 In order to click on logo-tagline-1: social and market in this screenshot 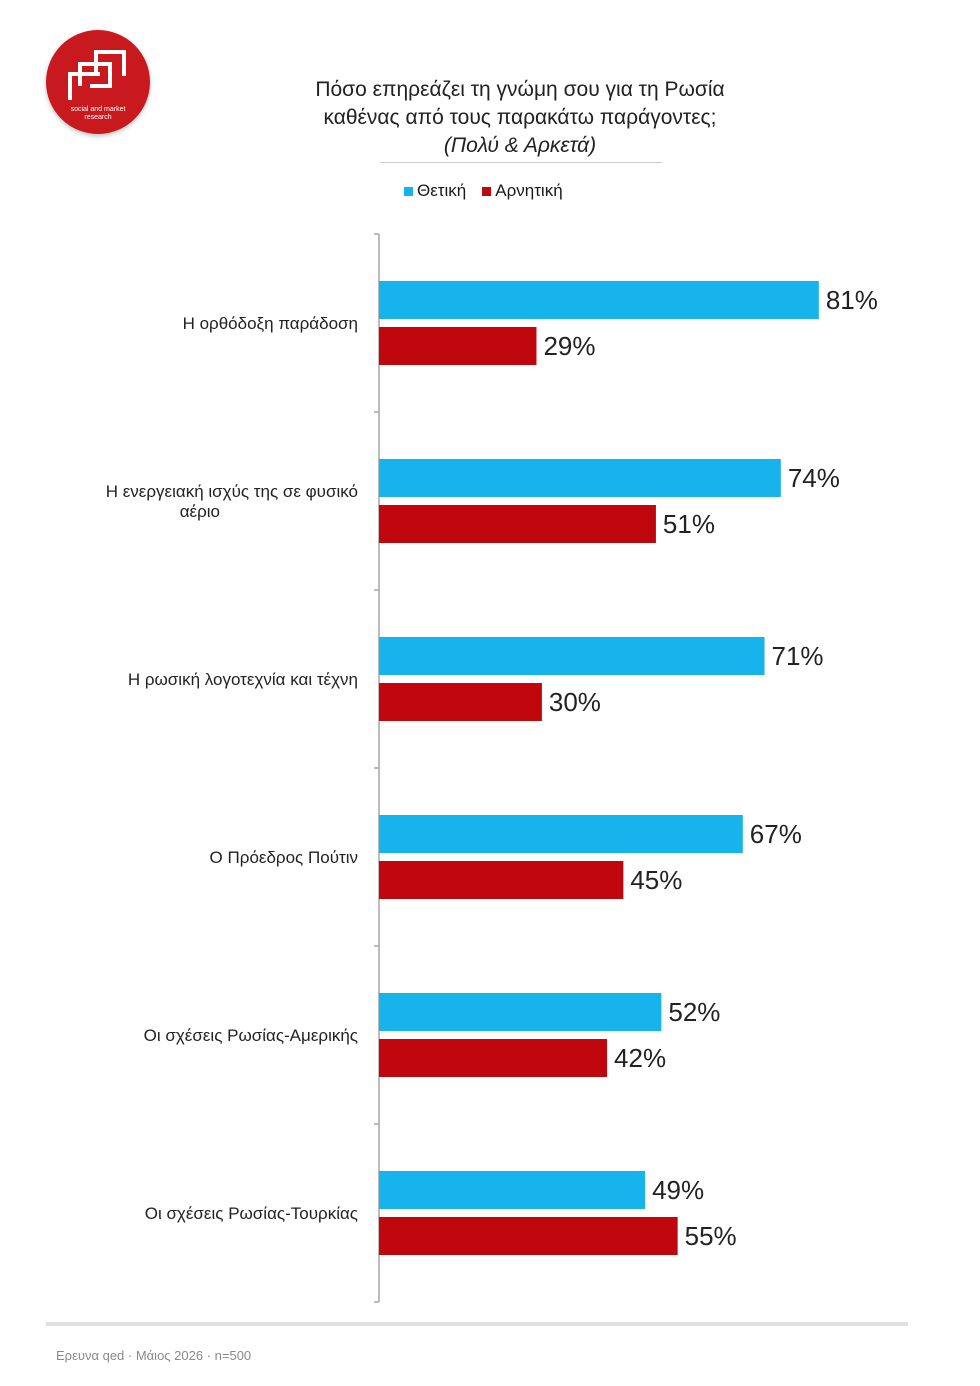, I will do `click(98, 109)`.